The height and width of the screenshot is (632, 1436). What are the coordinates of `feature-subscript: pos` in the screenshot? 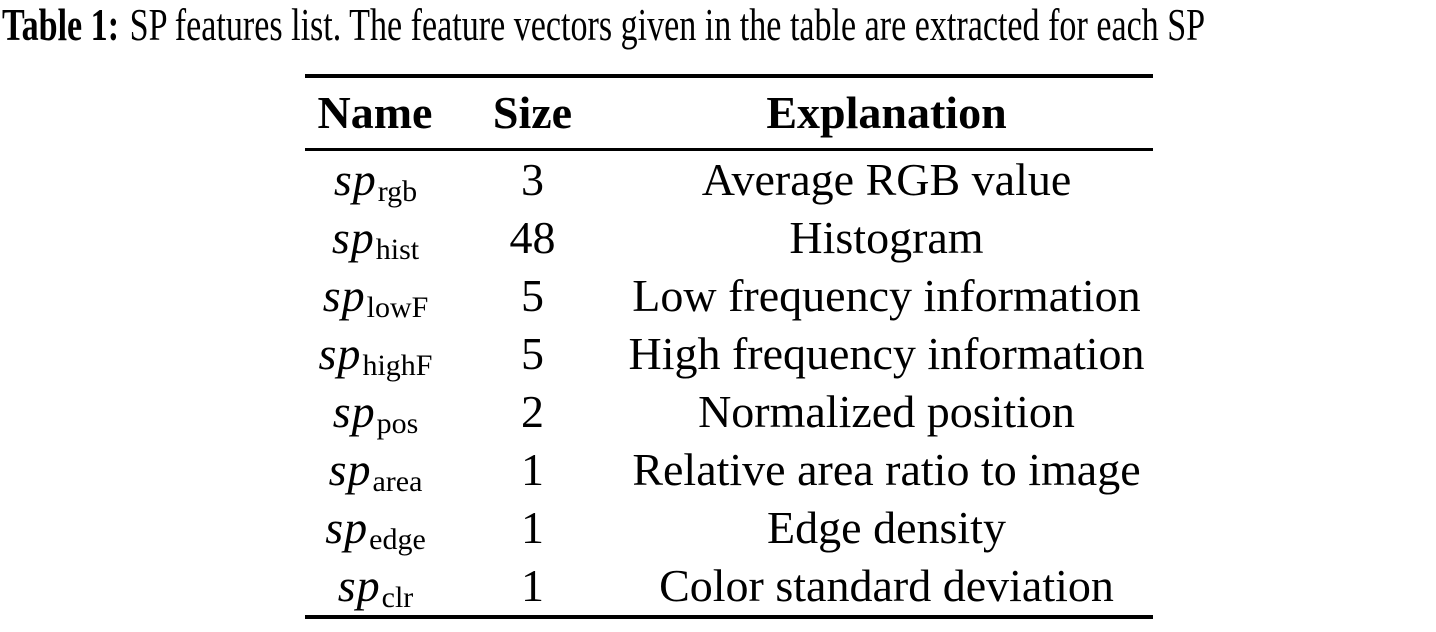 It's located at (397, 423).